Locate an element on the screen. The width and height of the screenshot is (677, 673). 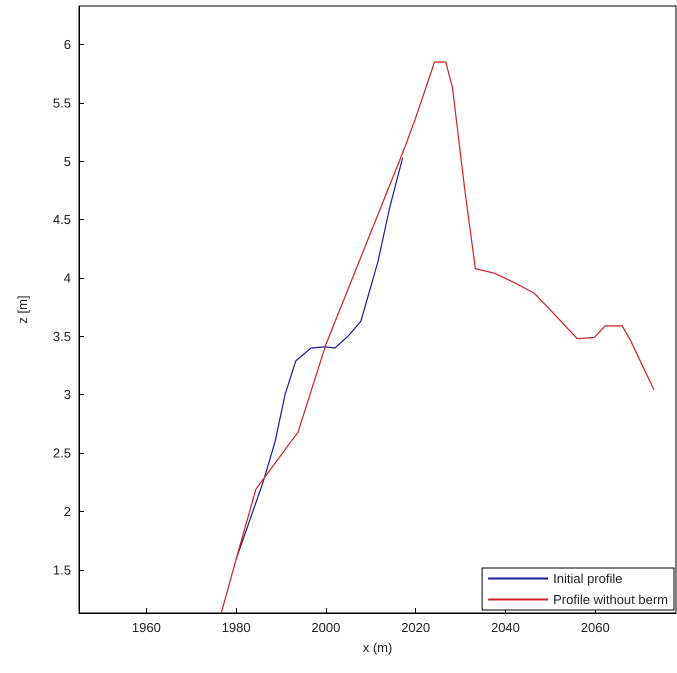
y-axis-title: z [m] is located at coordinates (22, 309).